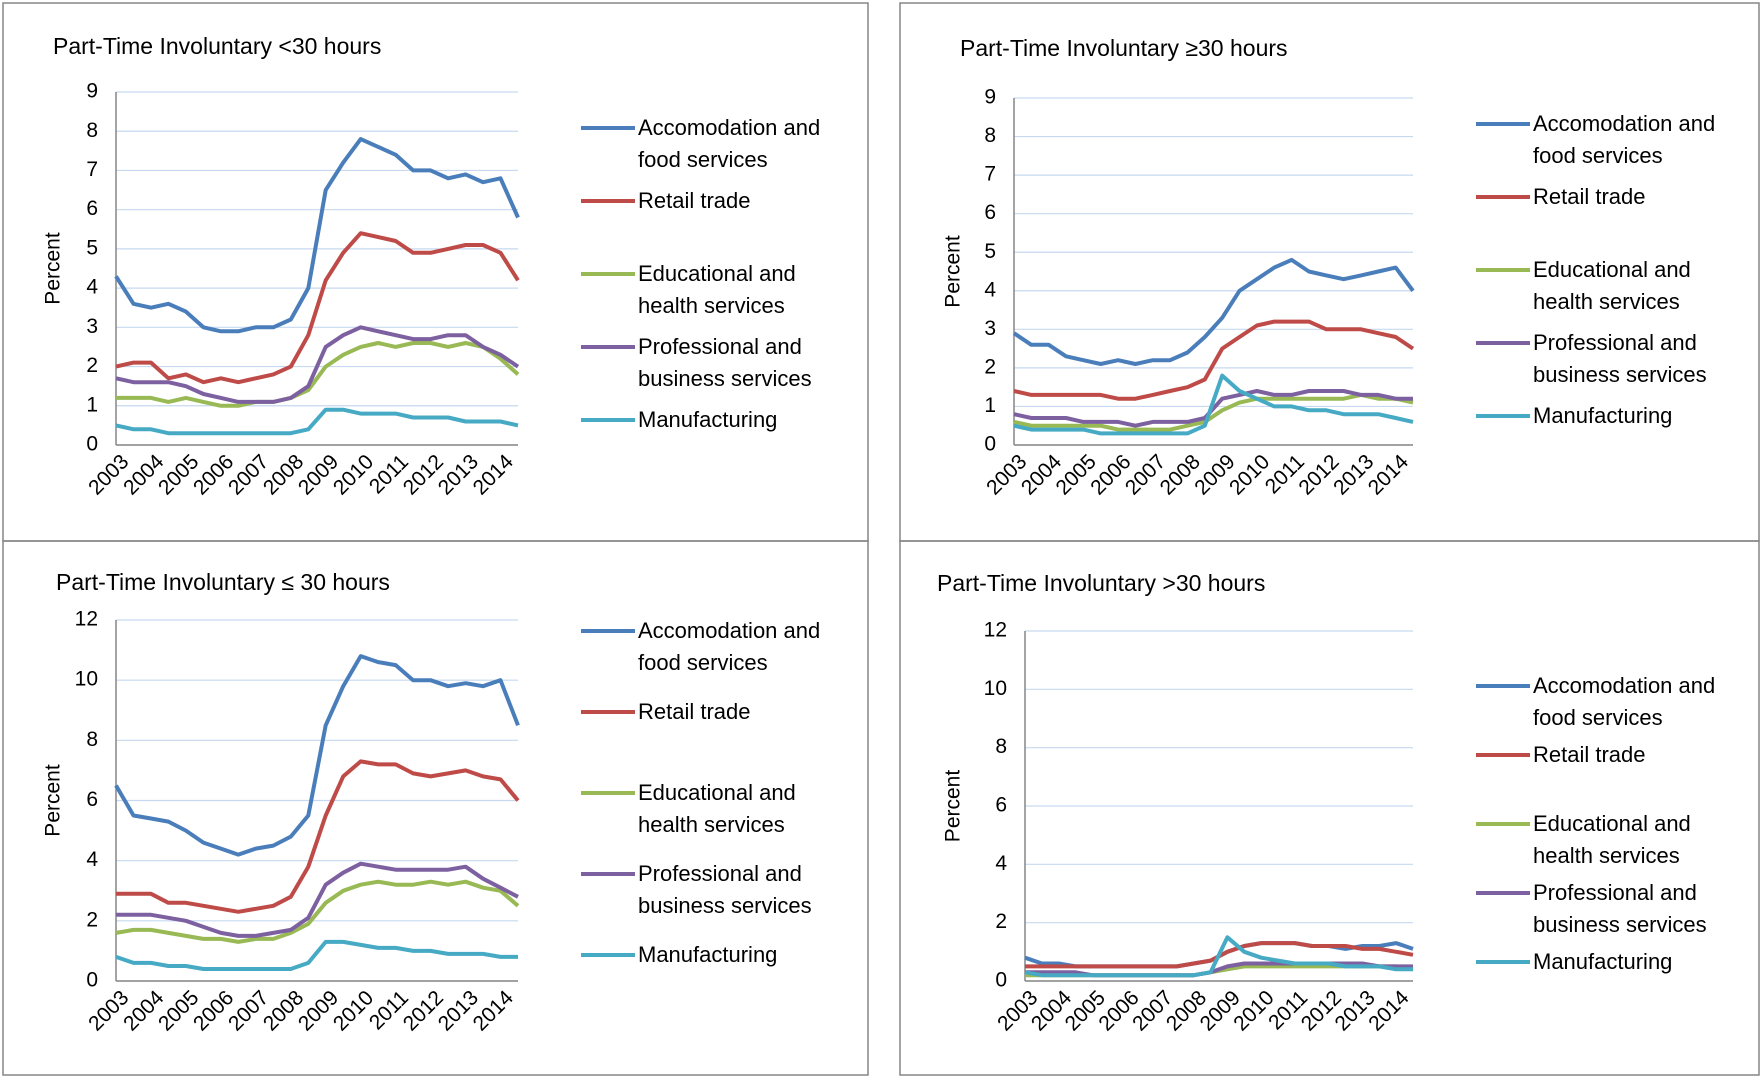 Image resolution: width=1762 pixels, height=1077 pixels. I want to click on y-tick-label: 3, so click(990, 328).